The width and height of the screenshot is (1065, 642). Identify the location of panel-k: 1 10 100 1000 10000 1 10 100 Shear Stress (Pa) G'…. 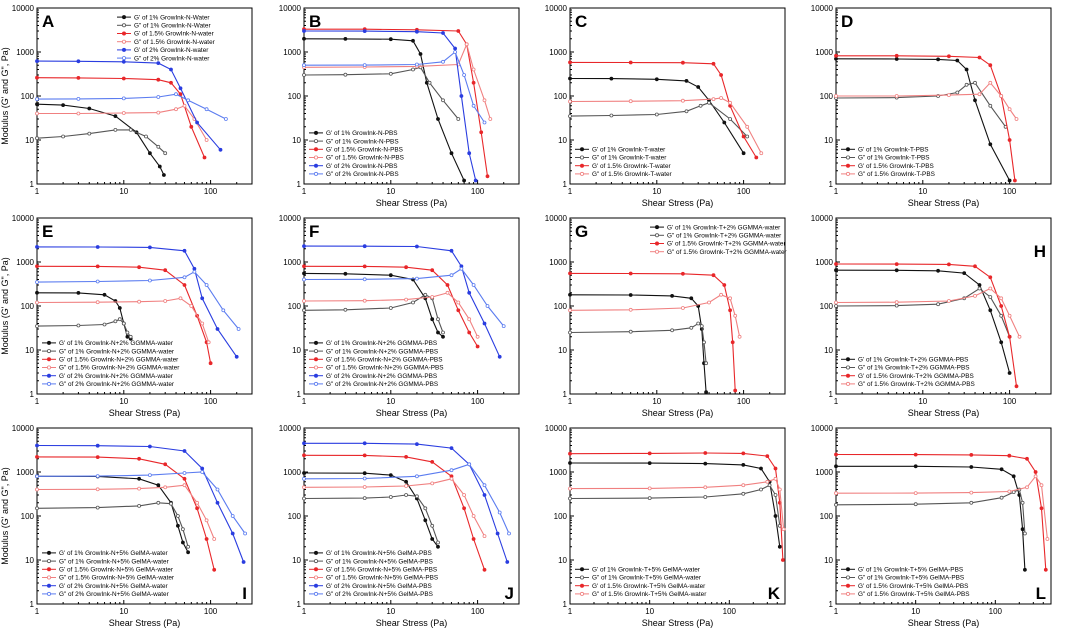
(665, 526).